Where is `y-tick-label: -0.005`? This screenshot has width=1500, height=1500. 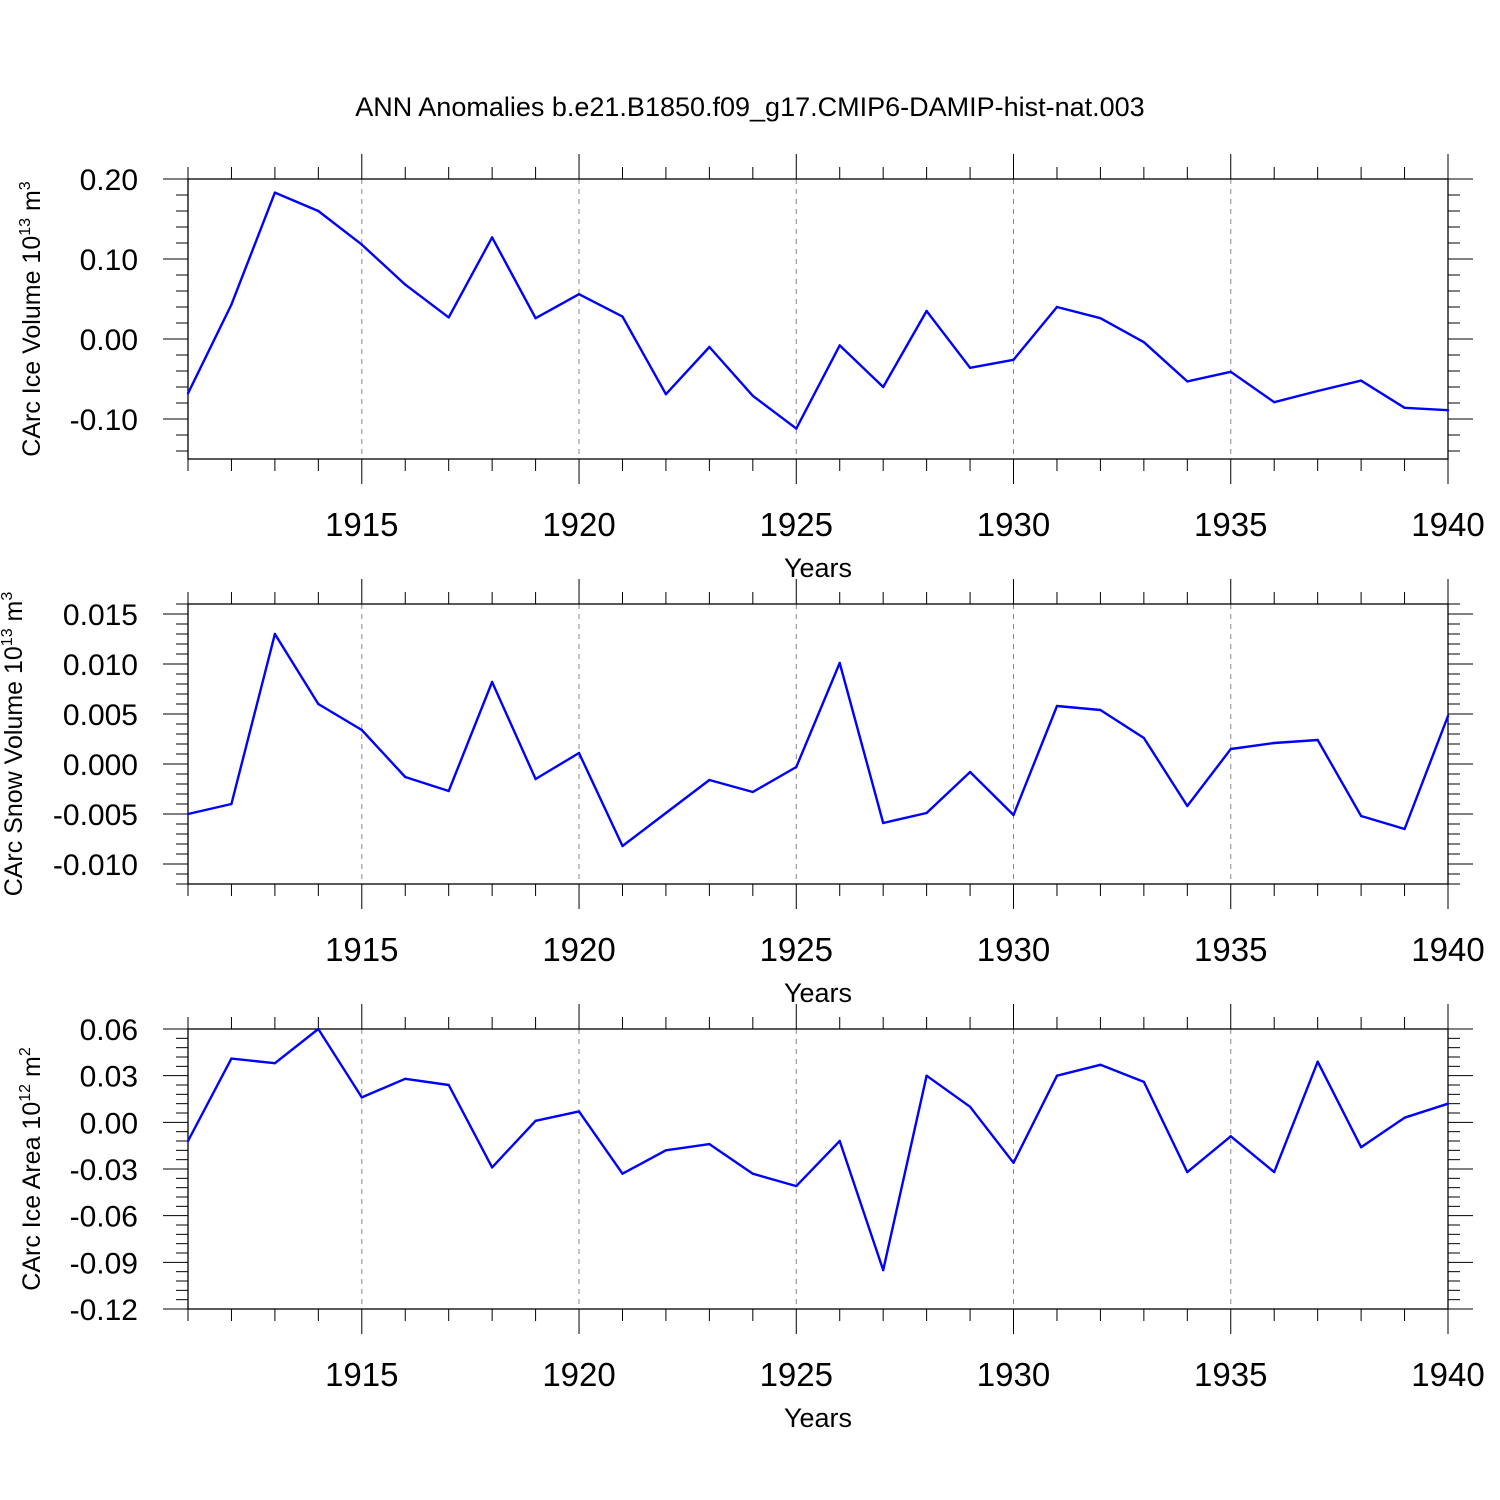 y-tick-label: -0.005 is located at coordinates (95, 815).